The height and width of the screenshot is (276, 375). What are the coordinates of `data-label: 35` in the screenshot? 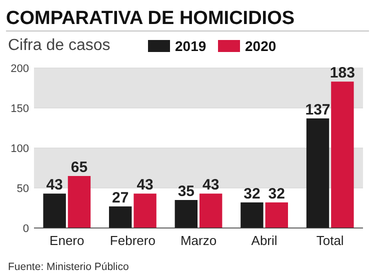 It's located at (186, 191).